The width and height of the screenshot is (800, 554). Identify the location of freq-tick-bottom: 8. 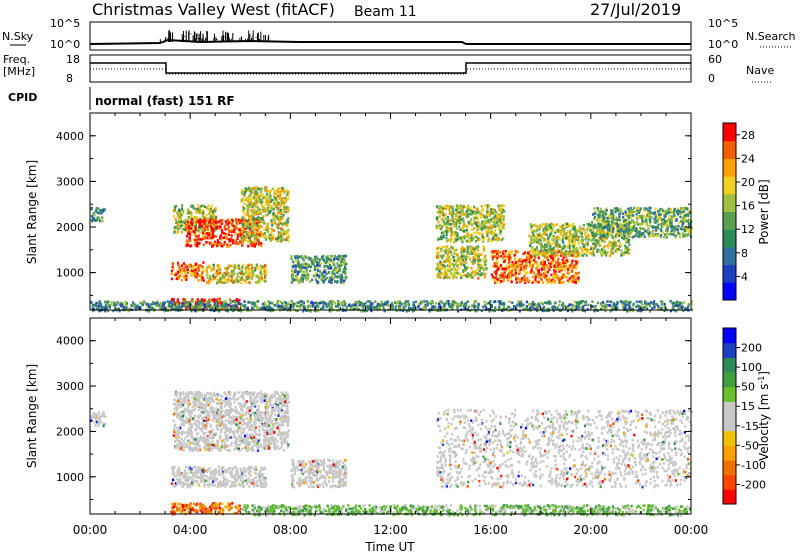
(69, 78).